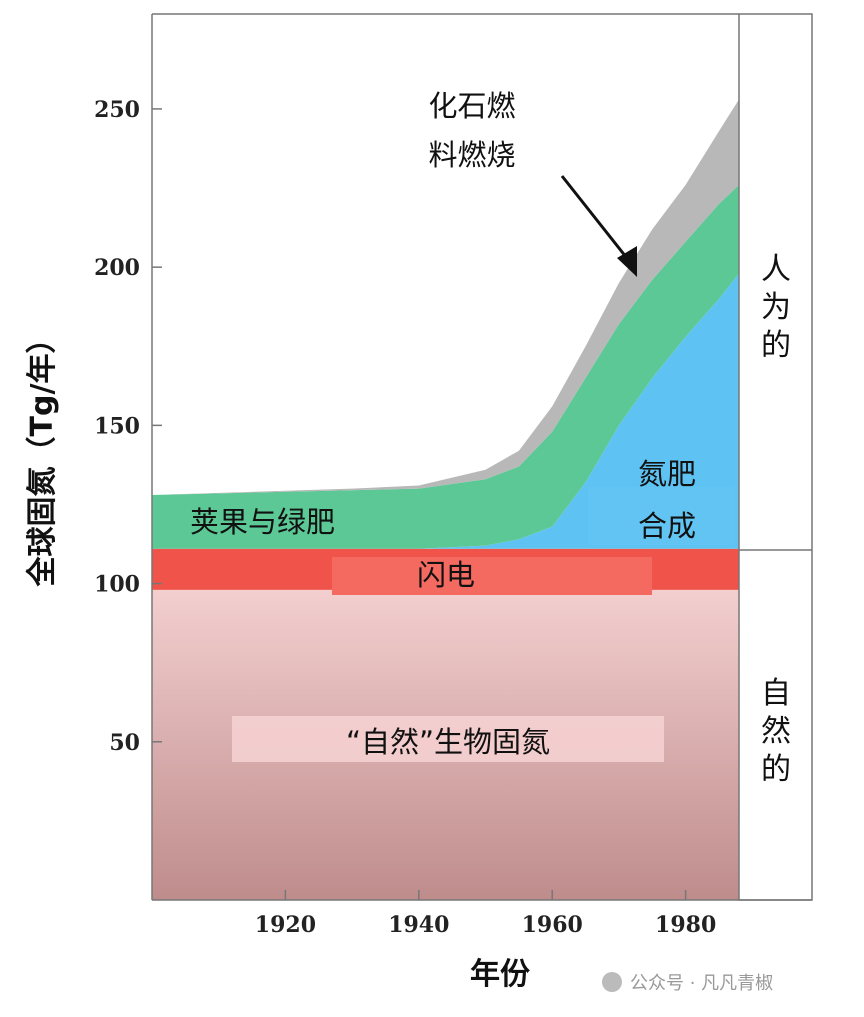 This screenshot has width=864, height=1017. What do you see at coordinates (775, 457) in the screenshot?
I see `side-panel` at bounding box center [775, 457].